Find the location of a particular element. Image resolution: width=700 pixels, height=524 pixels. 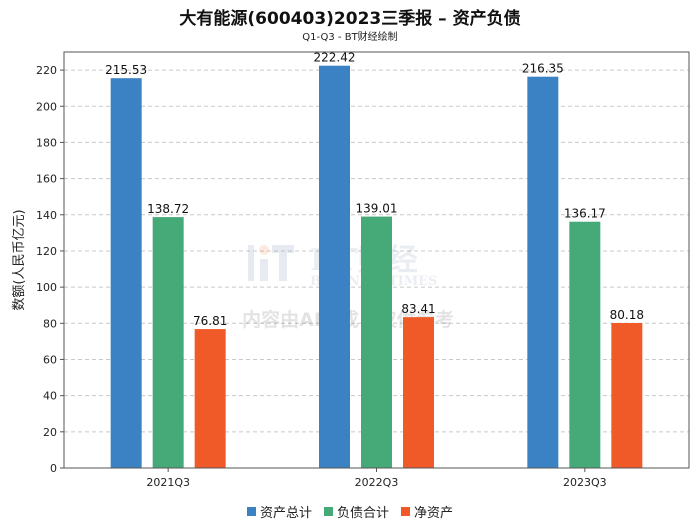

data-label: 138.72 is located at coordinates (168, 209).